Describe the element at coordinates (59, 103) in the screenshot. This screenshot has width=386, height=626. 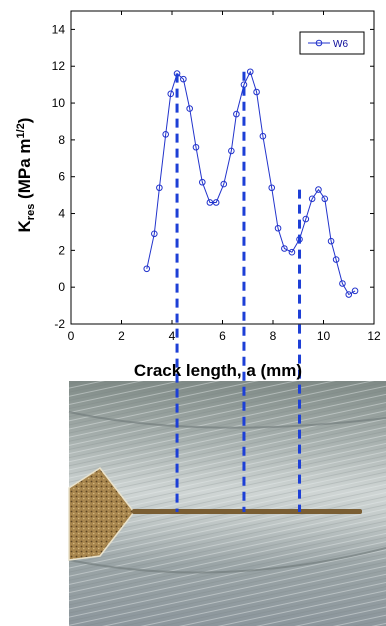
I see `y-tick-label: 10` at that location.